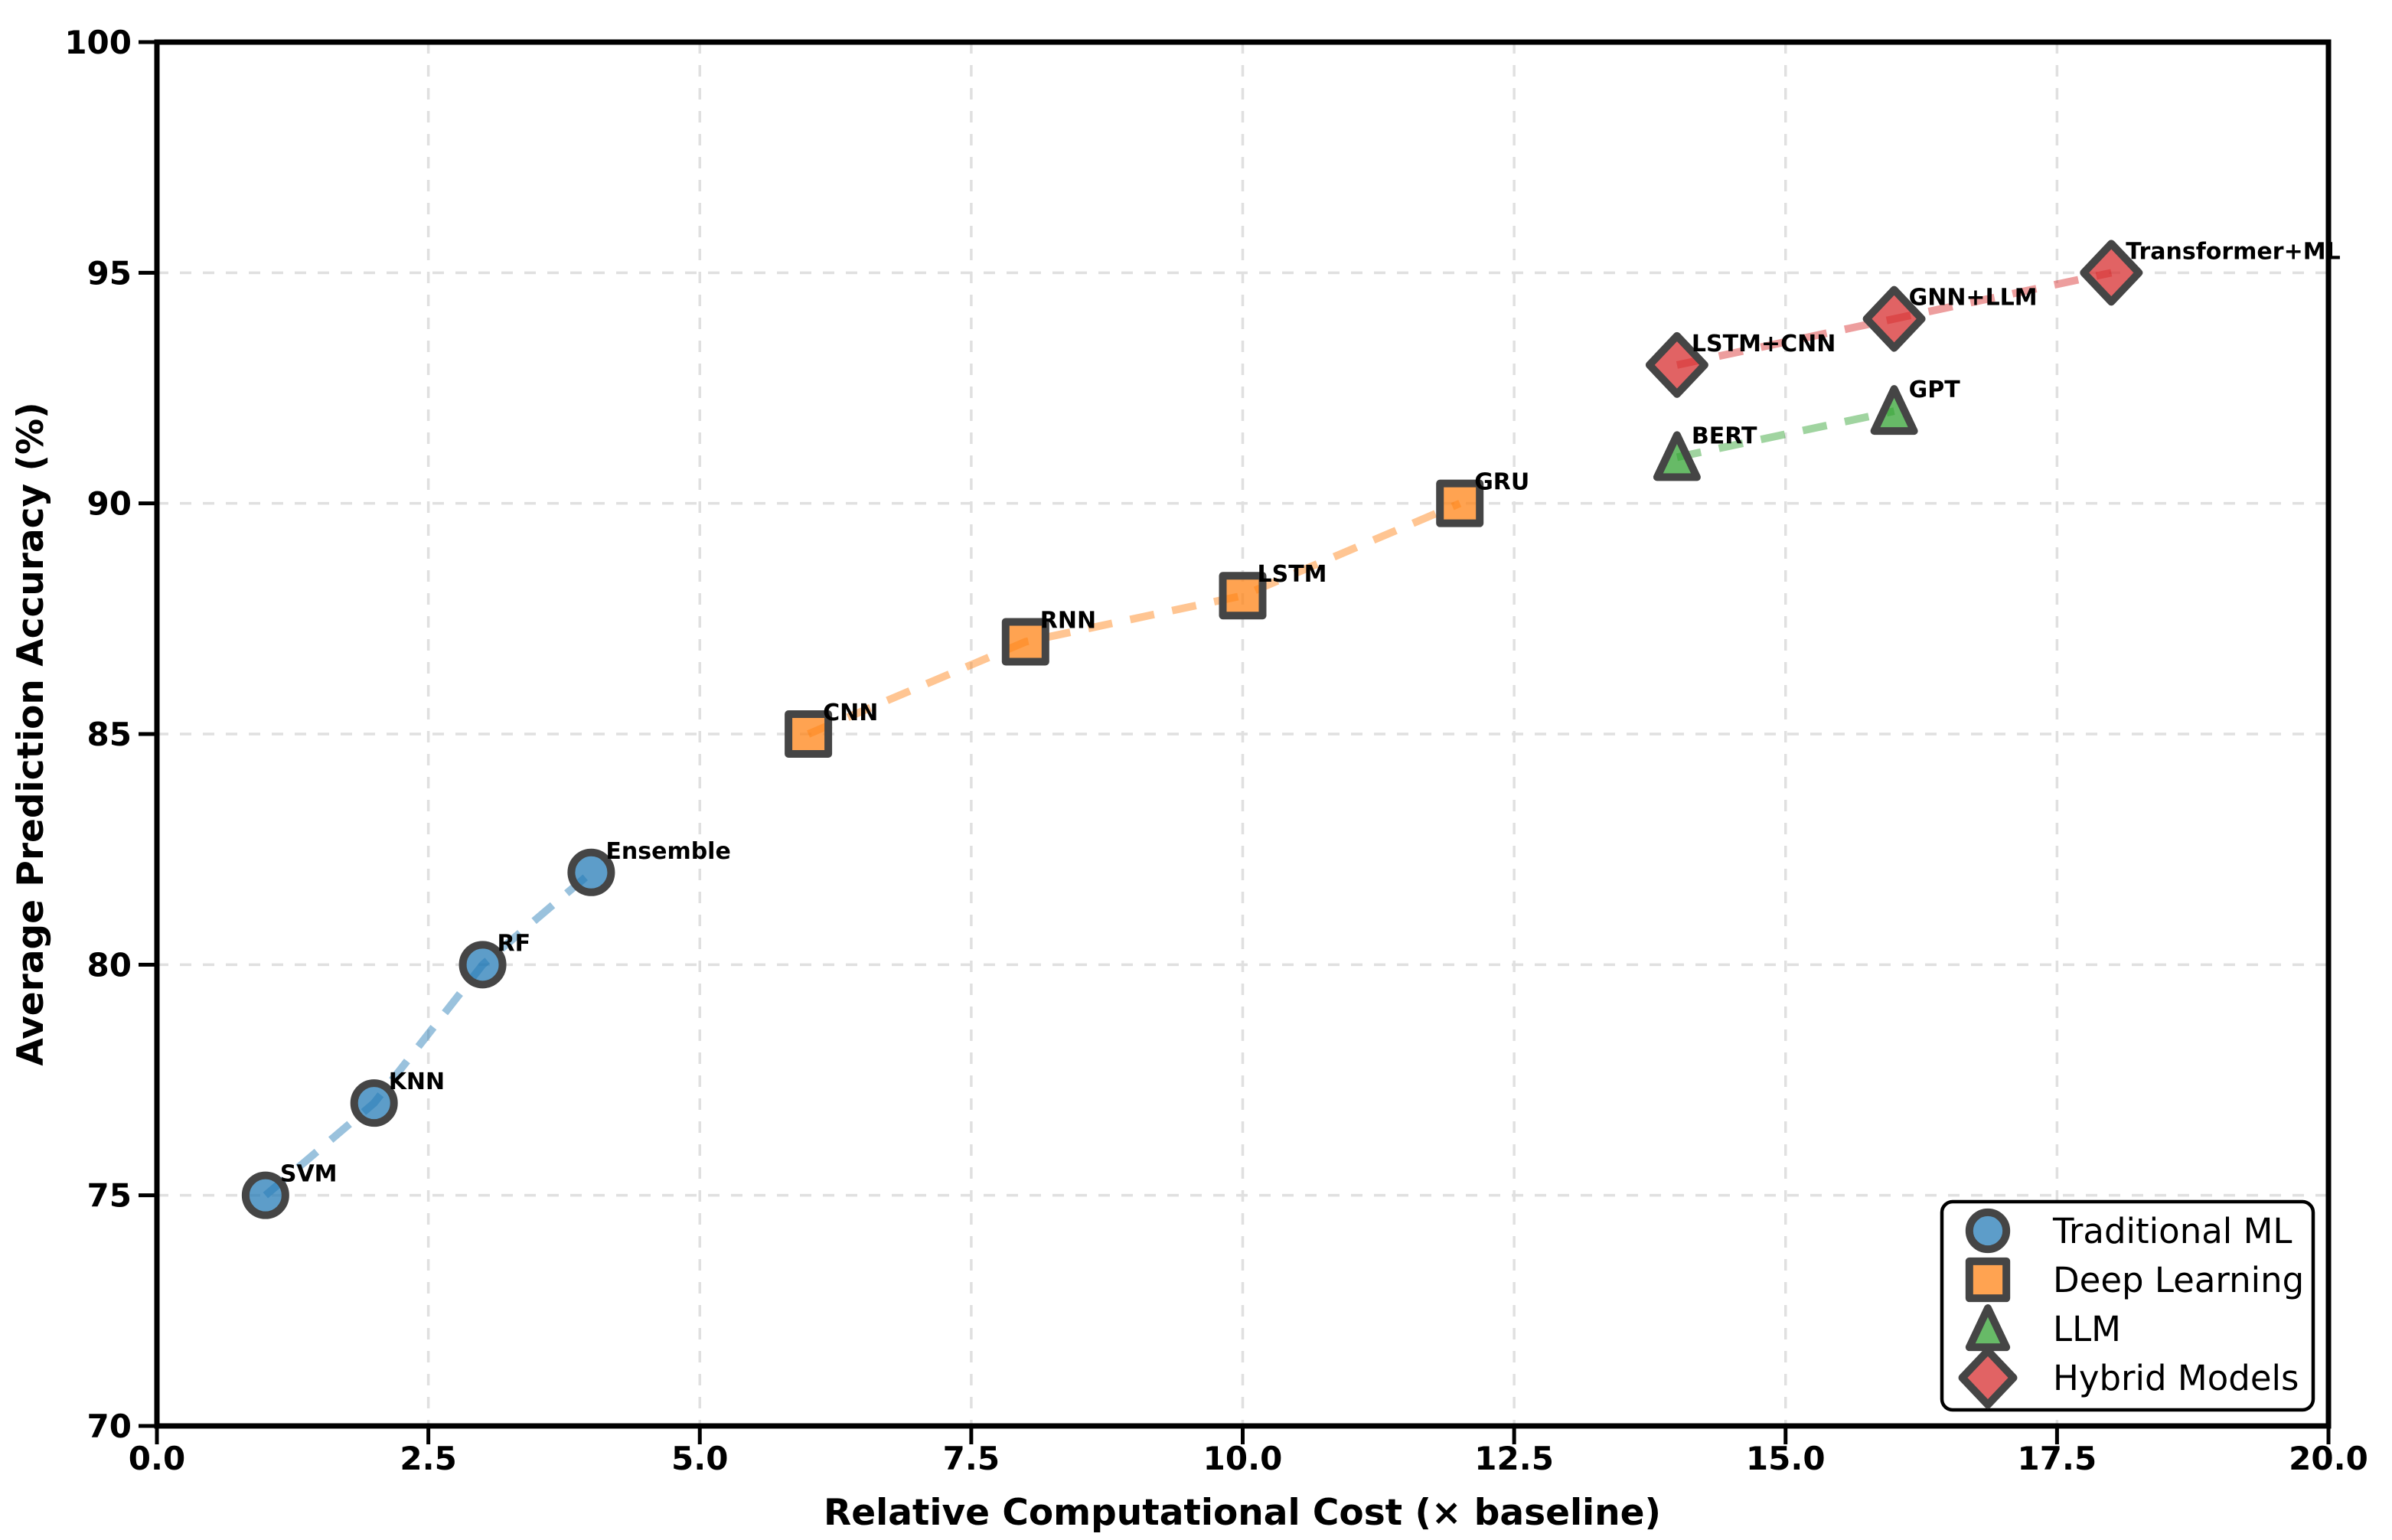 This screenshot has height=1540, width=2392. What do you see at coordinates (1460, 503) in the screenshot?
I see `point-gru-marker` at bounding box center [1460, 503].